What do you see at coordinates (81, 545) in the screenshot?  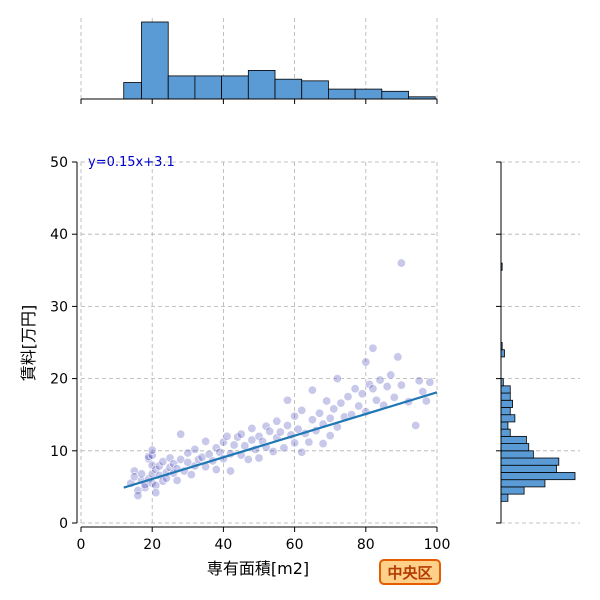 I see `x-tick-label: 0` at bounding box center [81, 545].